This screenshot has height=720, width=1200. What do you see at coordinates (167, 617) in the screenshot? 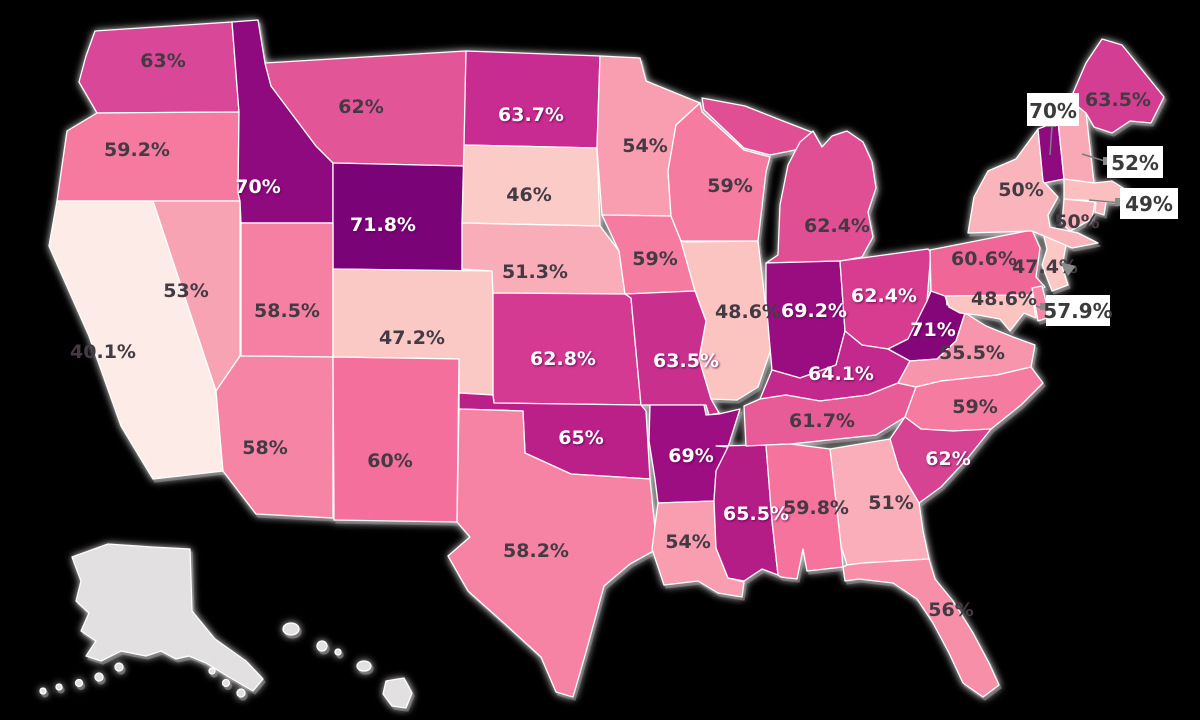
I see `state-alaska` at bounding box center [167, 617].